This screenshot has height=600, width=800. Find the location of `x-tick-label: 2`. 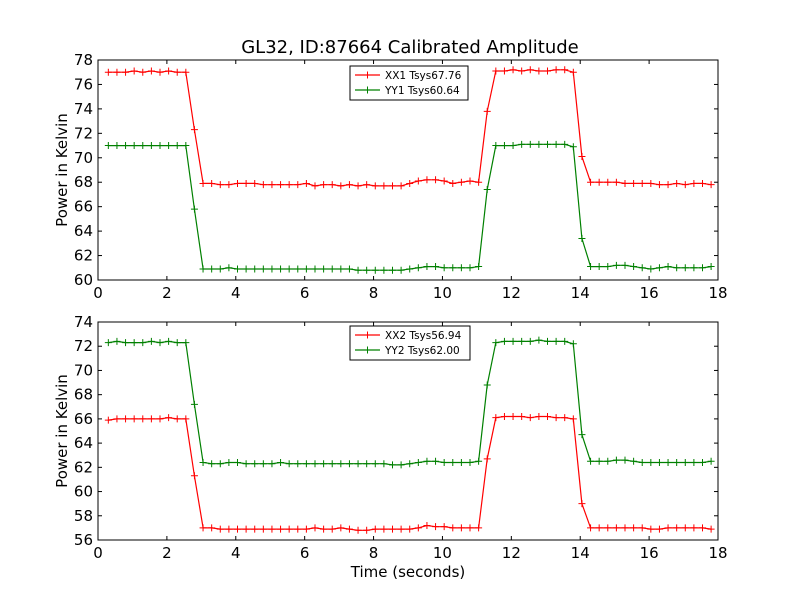

x-tick-label: 2 is located at coordinates (167, 553).